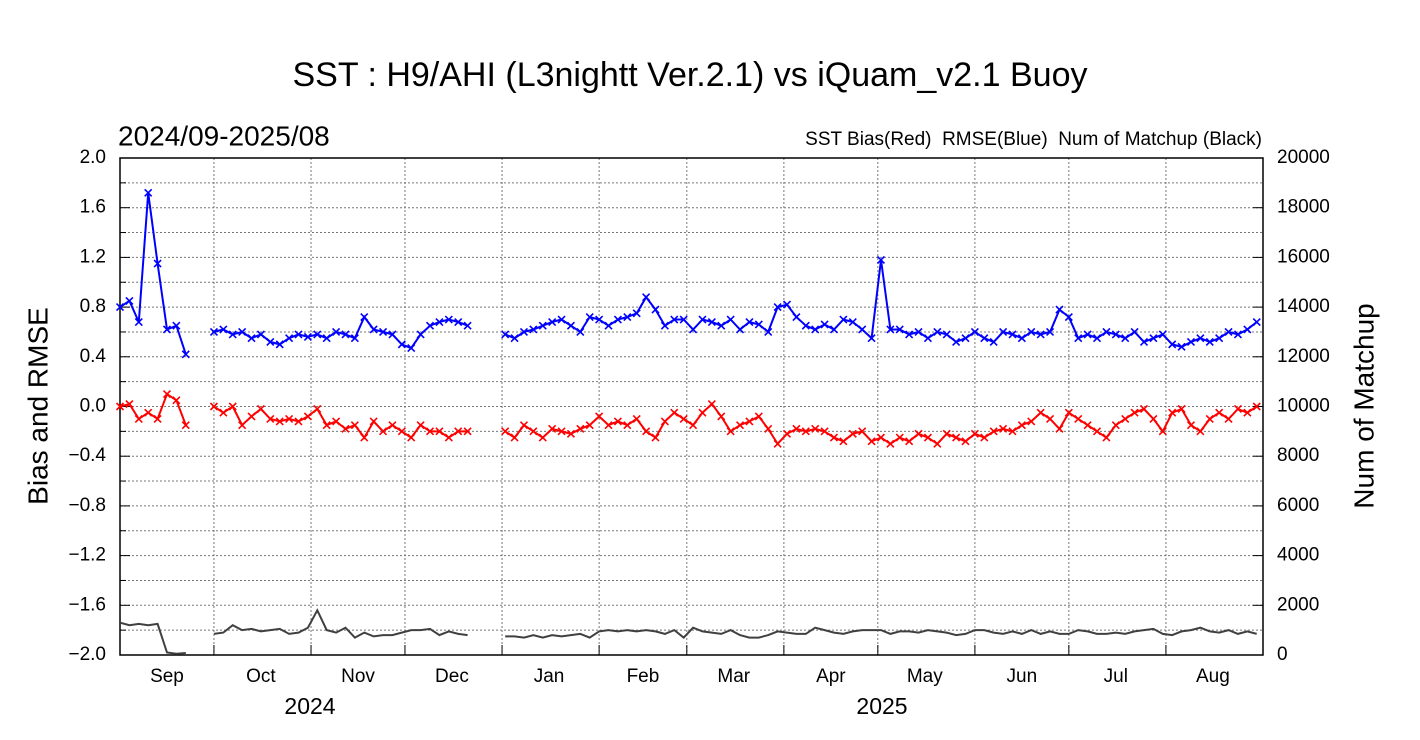 This screenshot has height=740, width=1420. Describe the element at coordinates (93, 306) in the screenshot. I see `y-tick-label: 0.8` at that location.